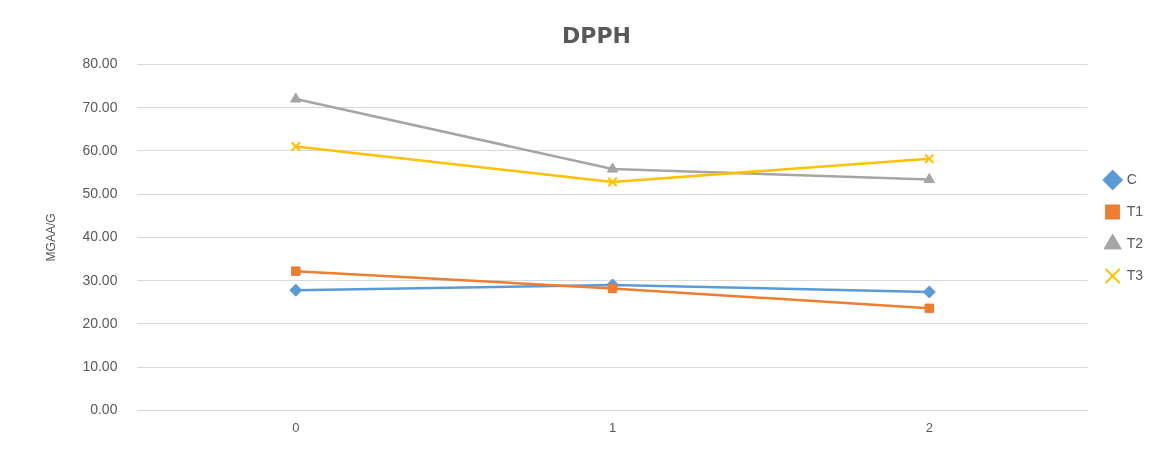 This screenshot has width=1173, height=454. What do you see at coordinates (1135, 210) in the screenshot?
I see `legend-label: T1` at bounding box center [1135, 210].